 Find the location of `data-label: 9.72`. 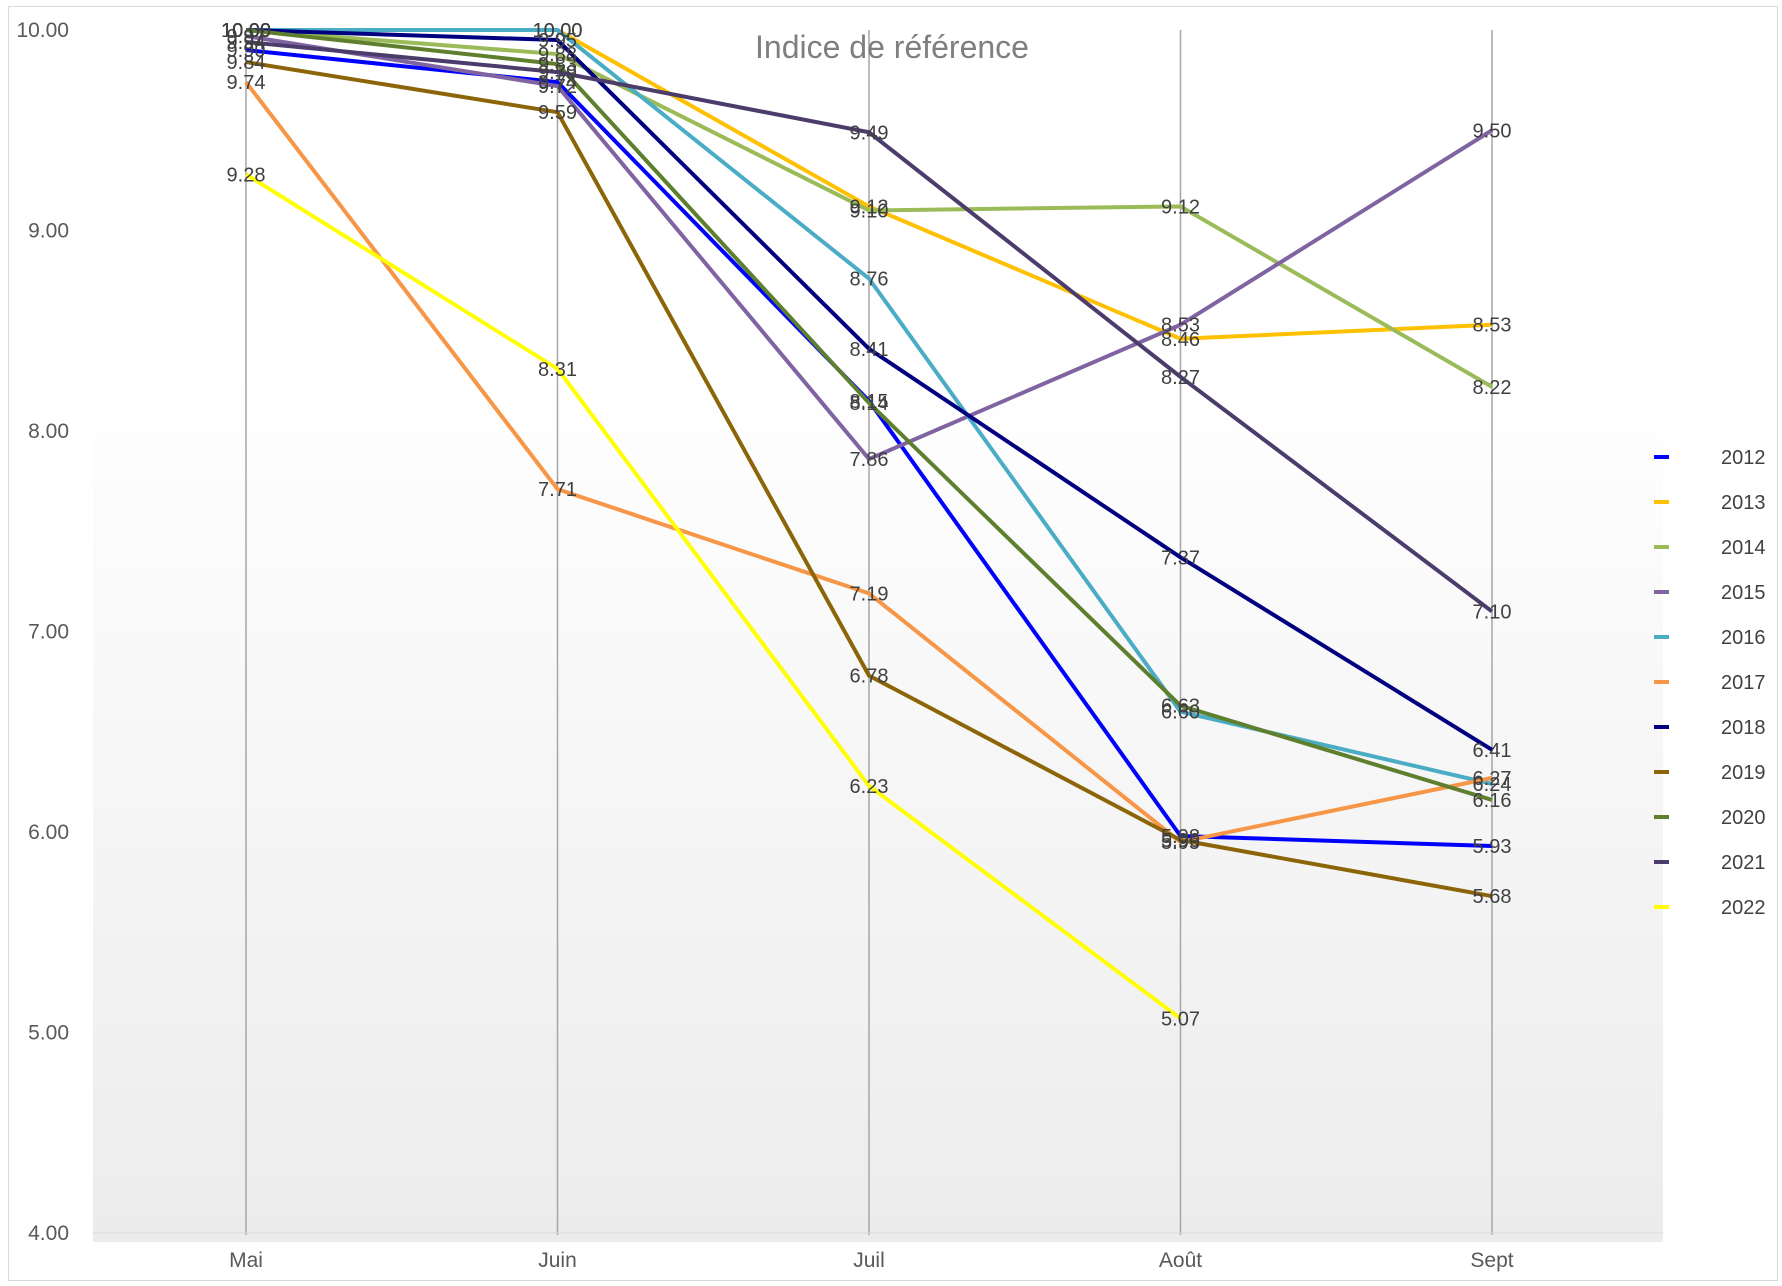

data-label: 9.72 is located at coordinates (557, 87).